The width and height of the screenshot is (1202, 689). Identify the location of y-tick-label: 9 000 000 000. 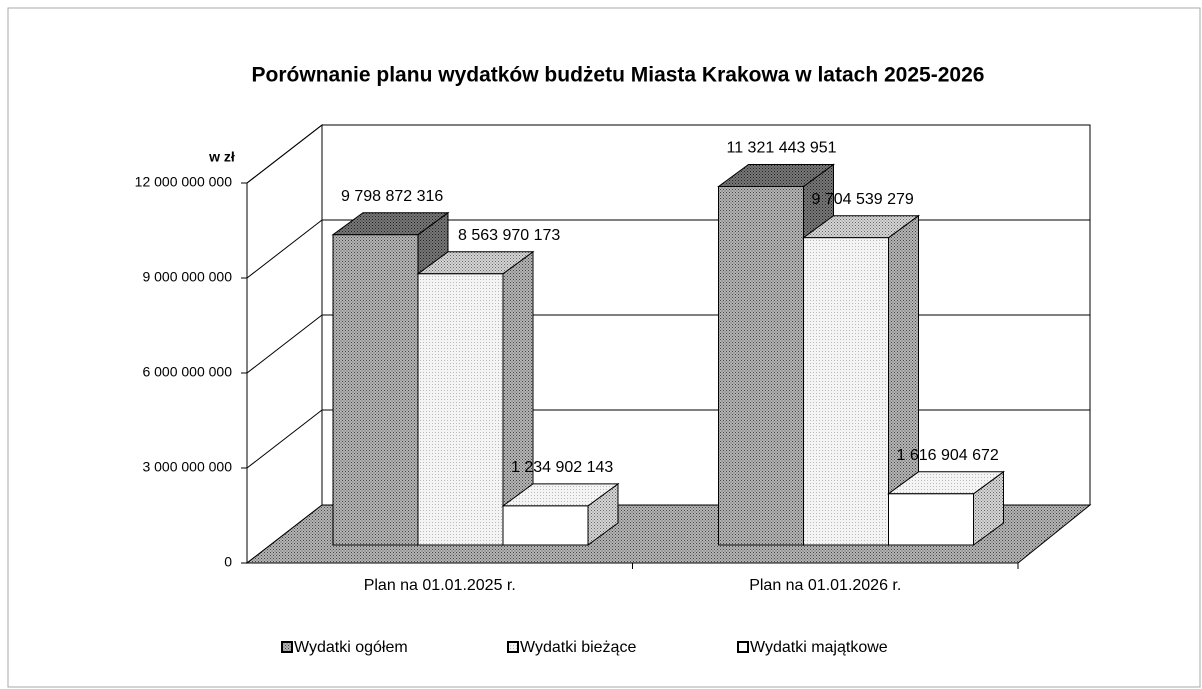
(187, 277).